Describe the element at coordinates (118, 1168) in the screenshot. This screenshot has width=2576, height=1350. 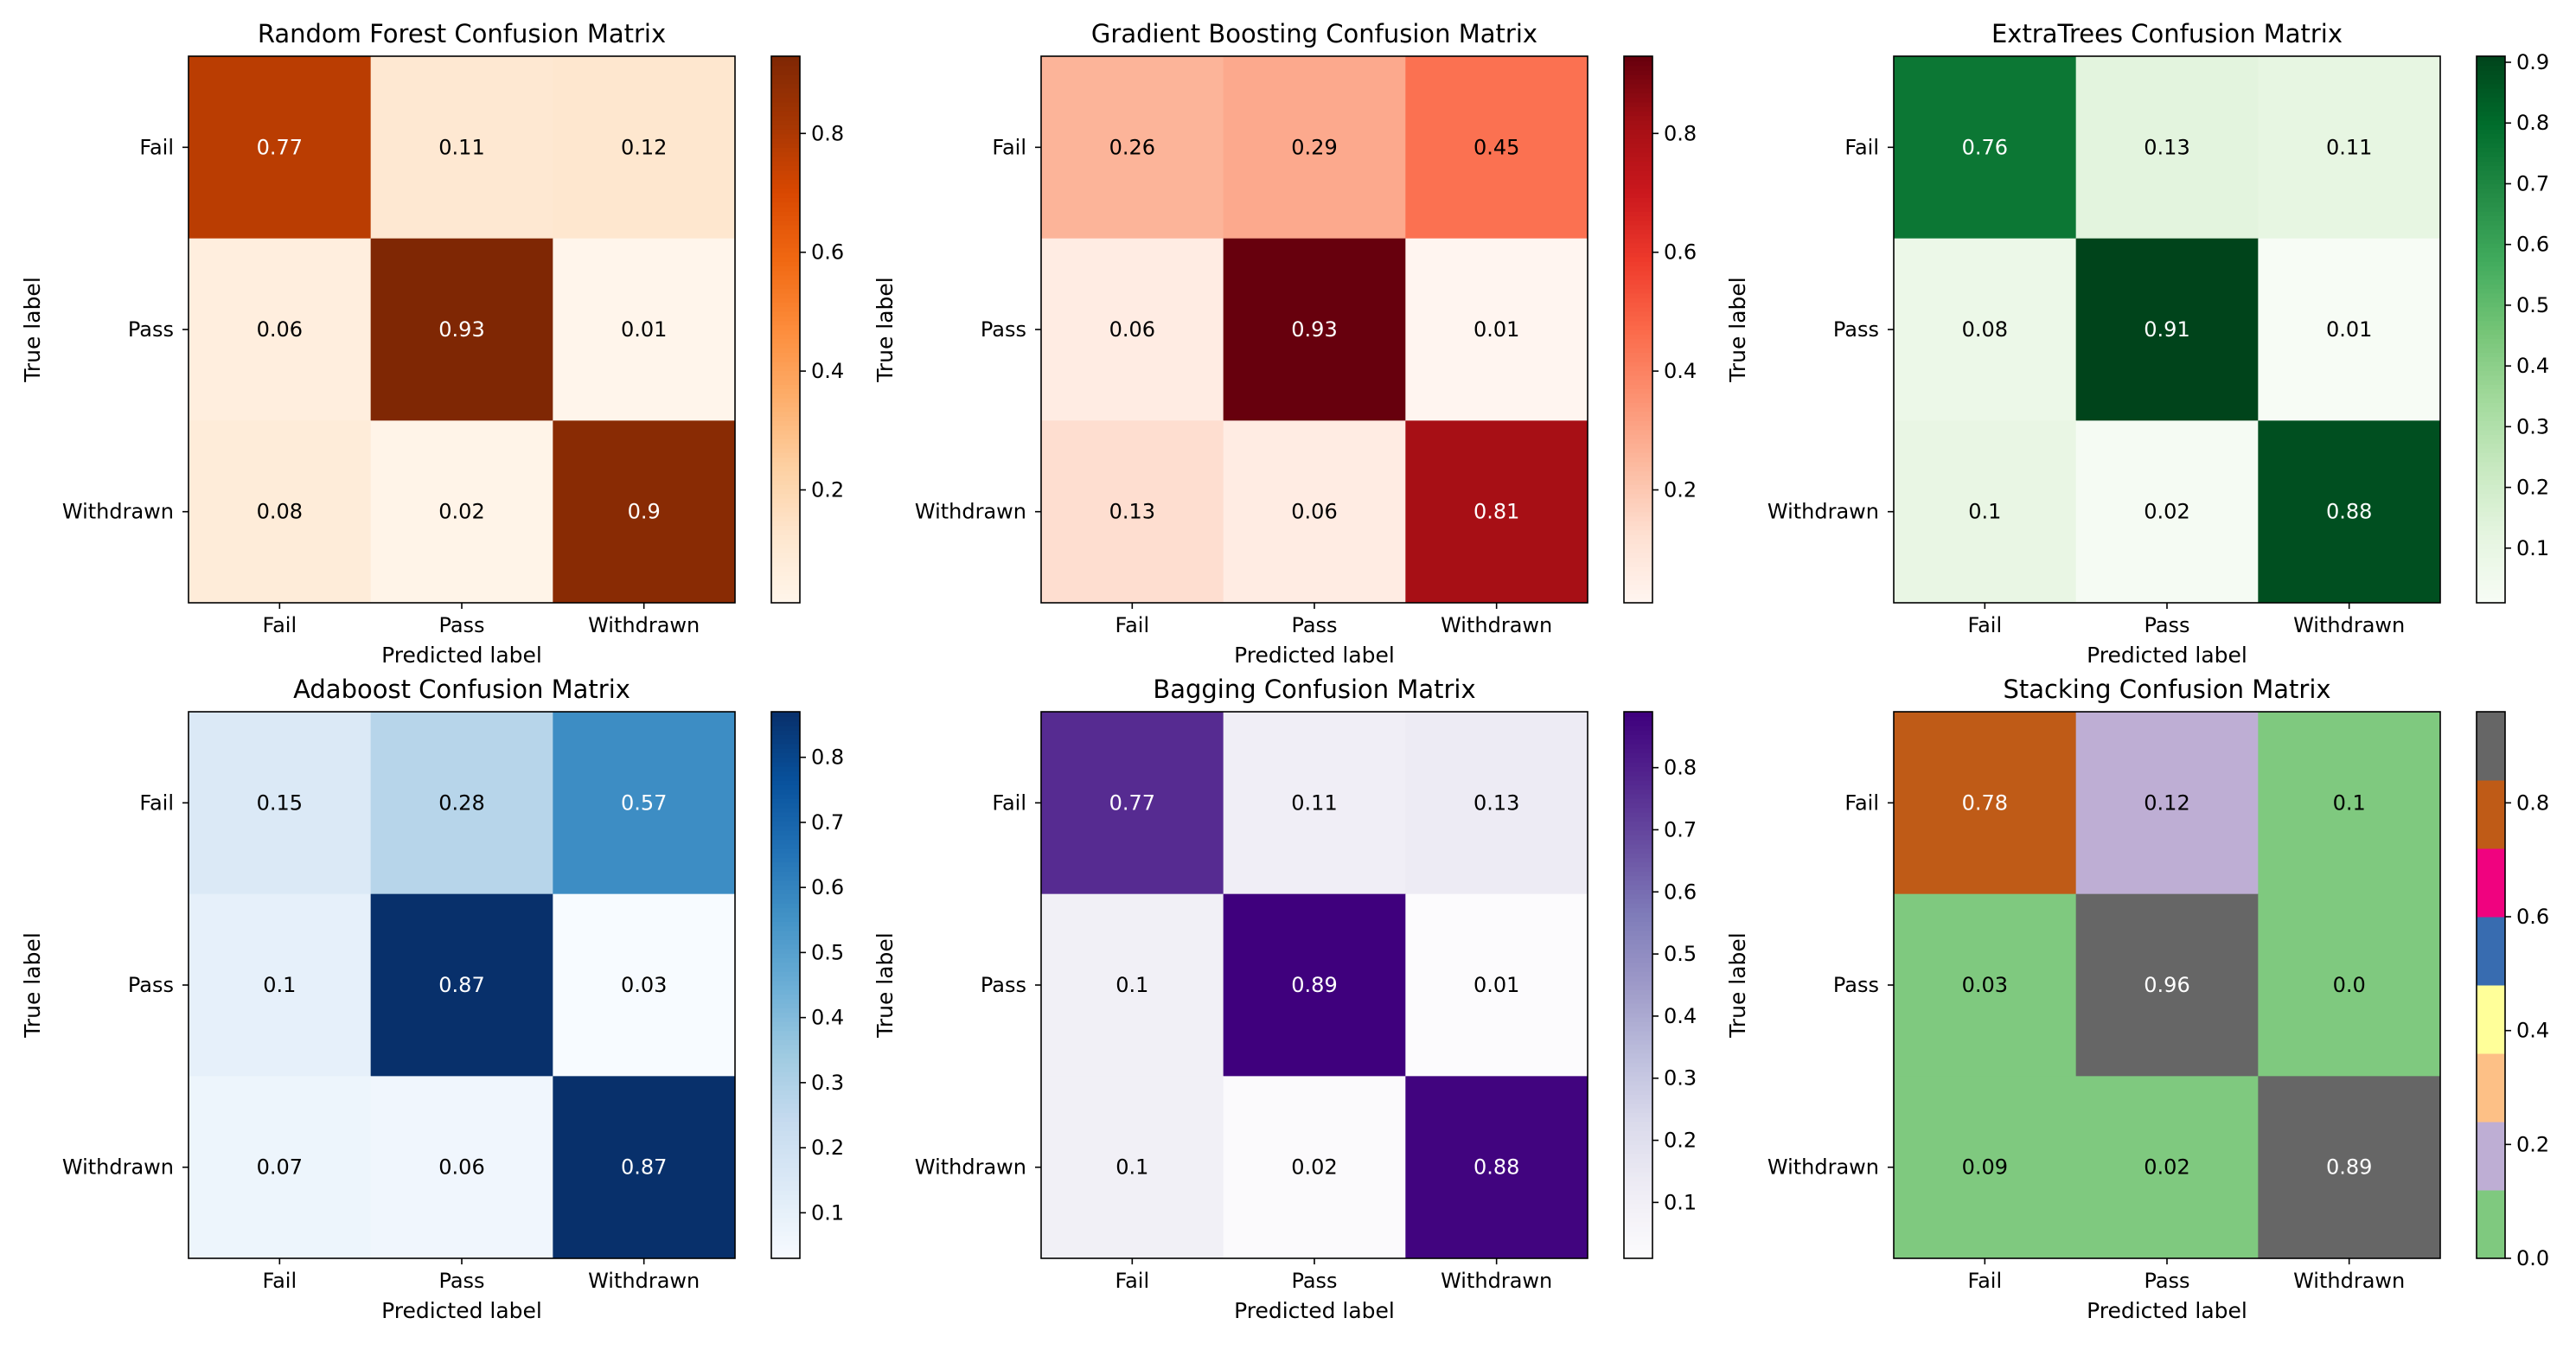
I see `y-tick-label: Withdrawn` at that location.